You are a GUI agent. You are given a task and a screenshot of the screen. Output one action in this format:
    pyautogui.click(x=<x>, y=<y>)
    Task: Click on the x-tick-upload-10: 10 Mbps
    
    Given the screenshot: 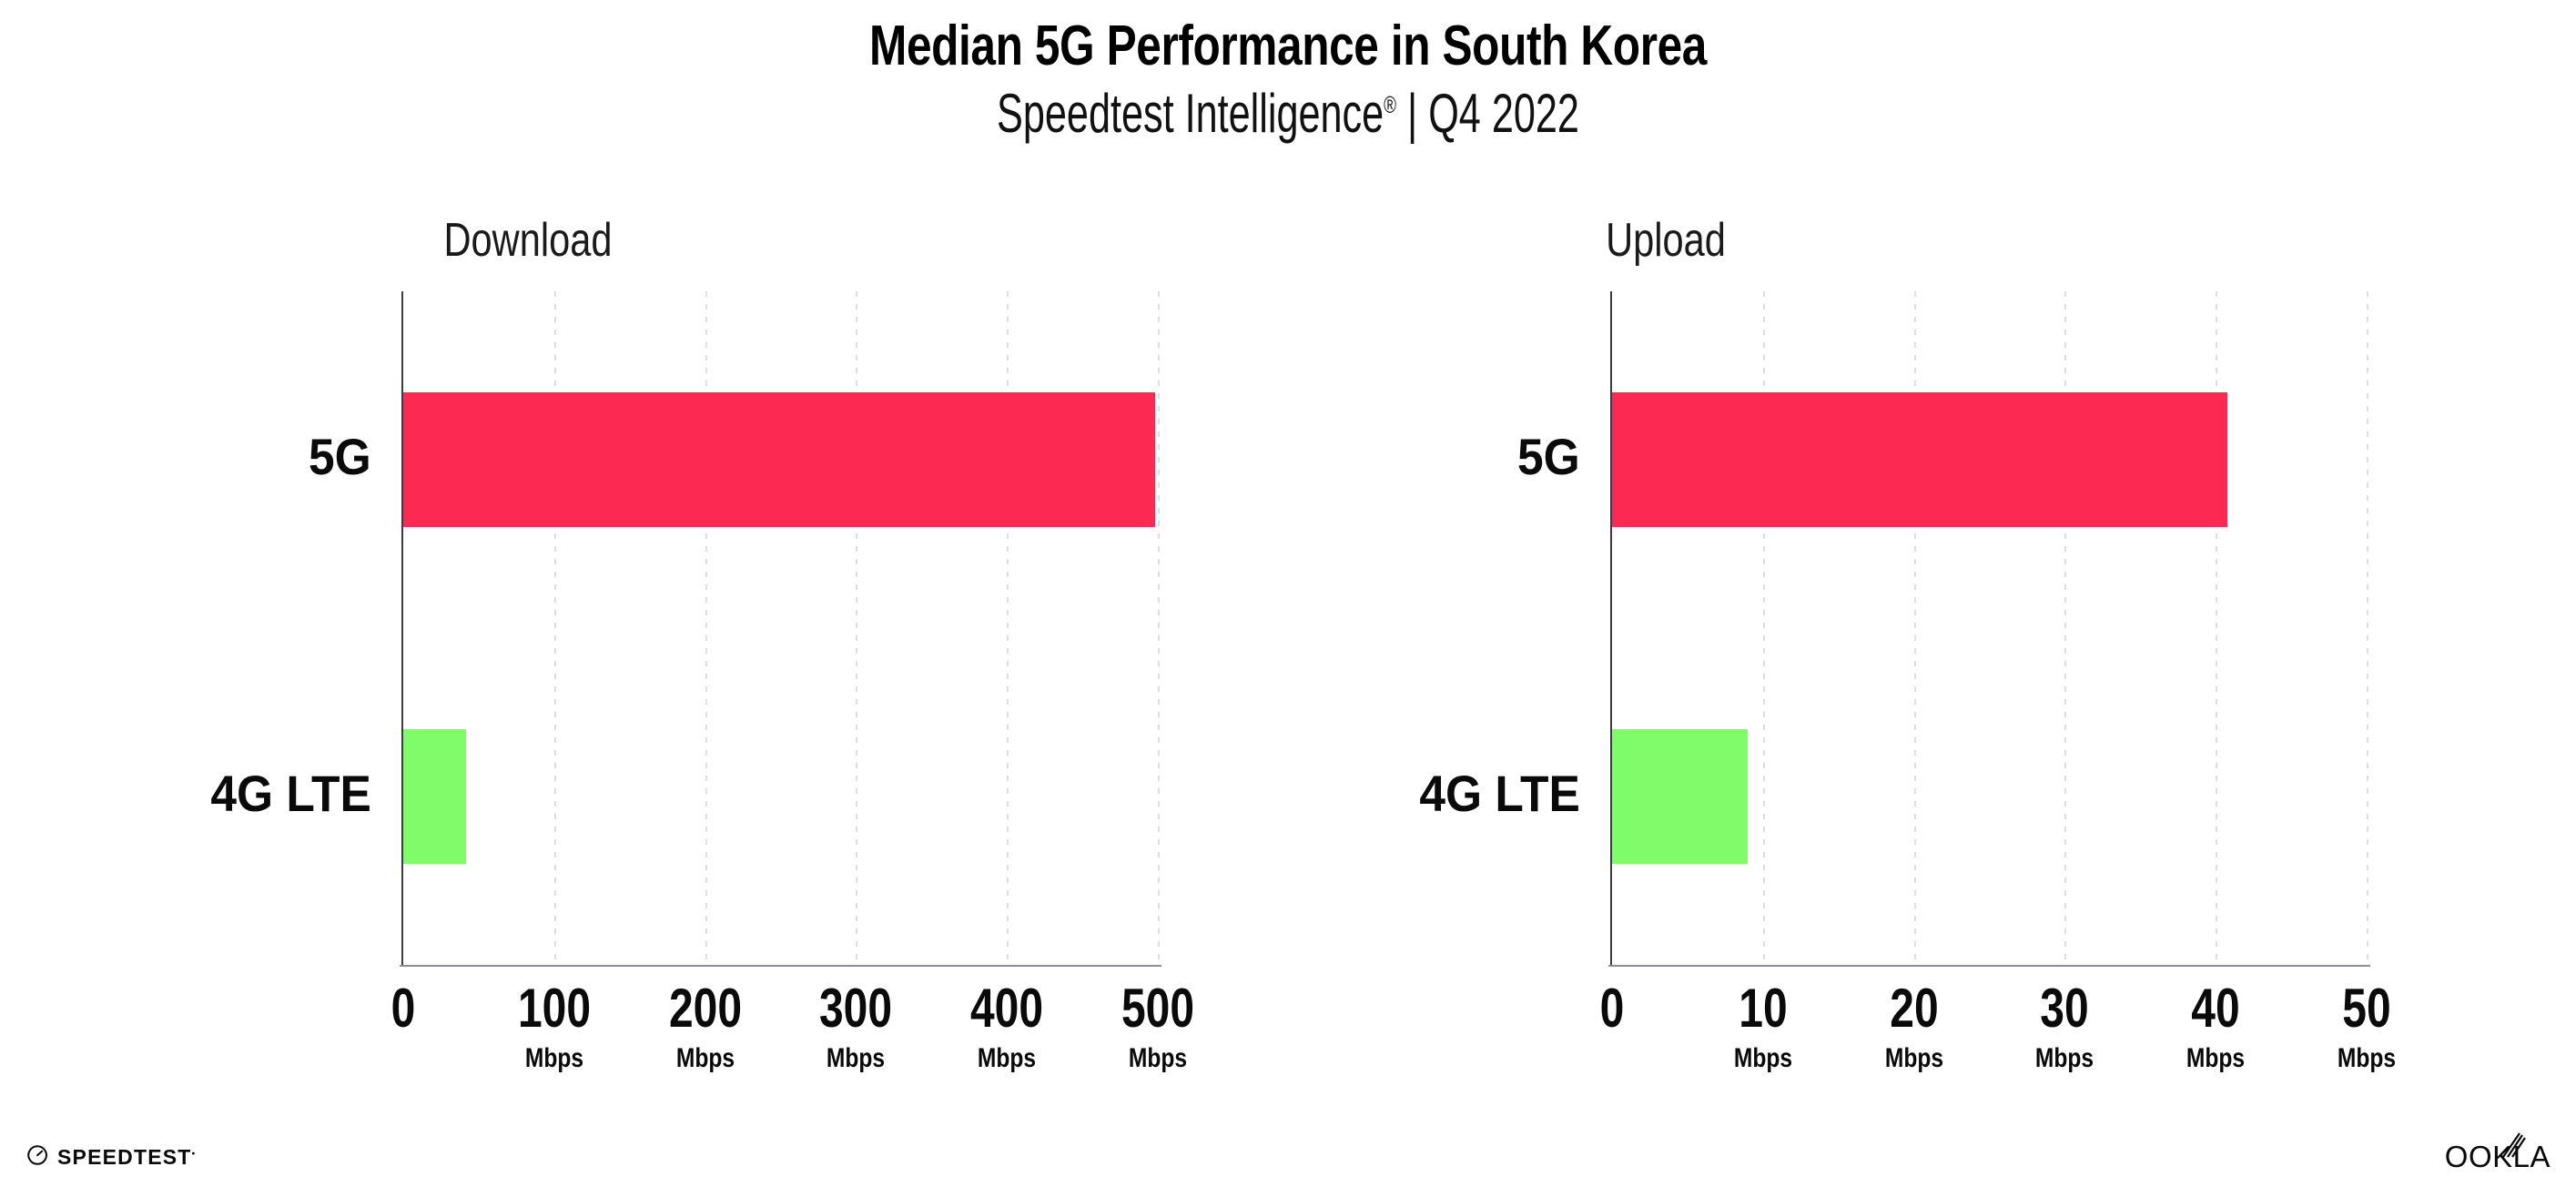 What is the action you would take?
    pyautogui.click(x=1763, y=1027)
    